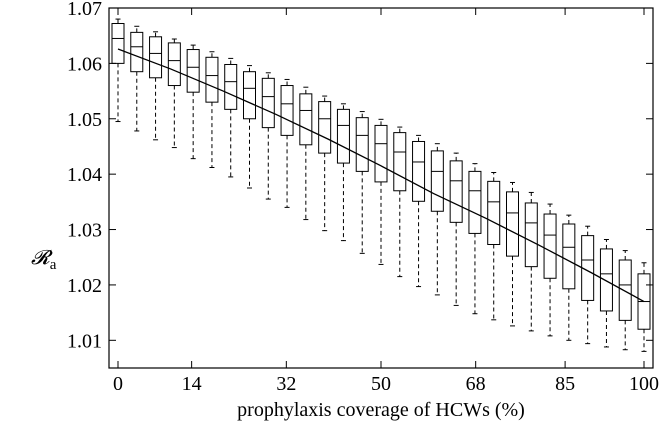  I want to click on y-axis-label-subscript: a, so click(53, 265).